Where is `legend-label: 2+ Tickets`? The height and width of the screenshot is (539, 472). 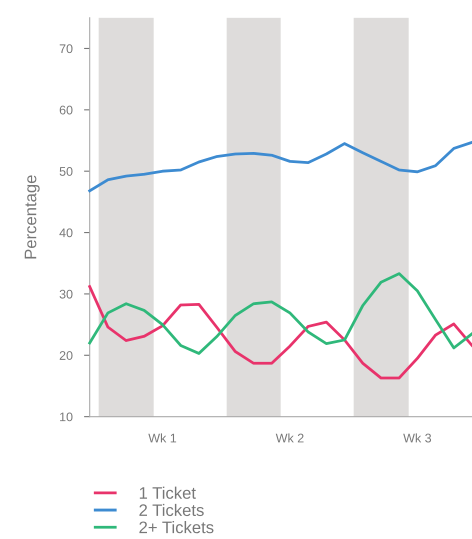 legend-label: 2+ Tickets is located at coordinates (176, 527).